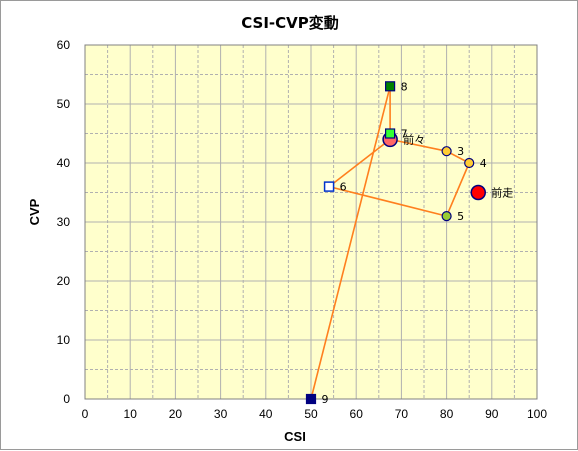 The height and width of the screenshot is (451, 578). What do you see at coordinates (131, 414) in the screenshot?
I see `x-tick-label: 10` at bounding box center [131, 414].